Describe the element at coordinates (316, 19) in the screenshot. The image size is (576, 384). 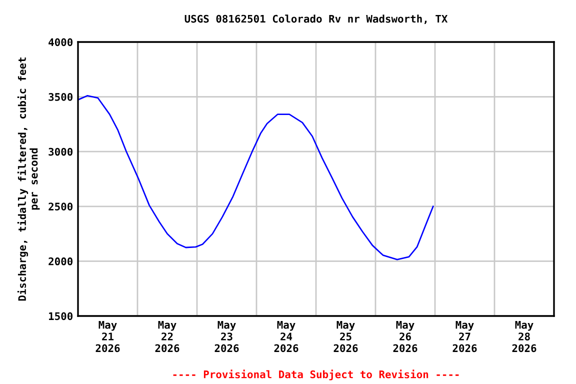
I see `chart-title: USGS 08162501 Colorado Rv nr Wadsworth, TX` at that location.